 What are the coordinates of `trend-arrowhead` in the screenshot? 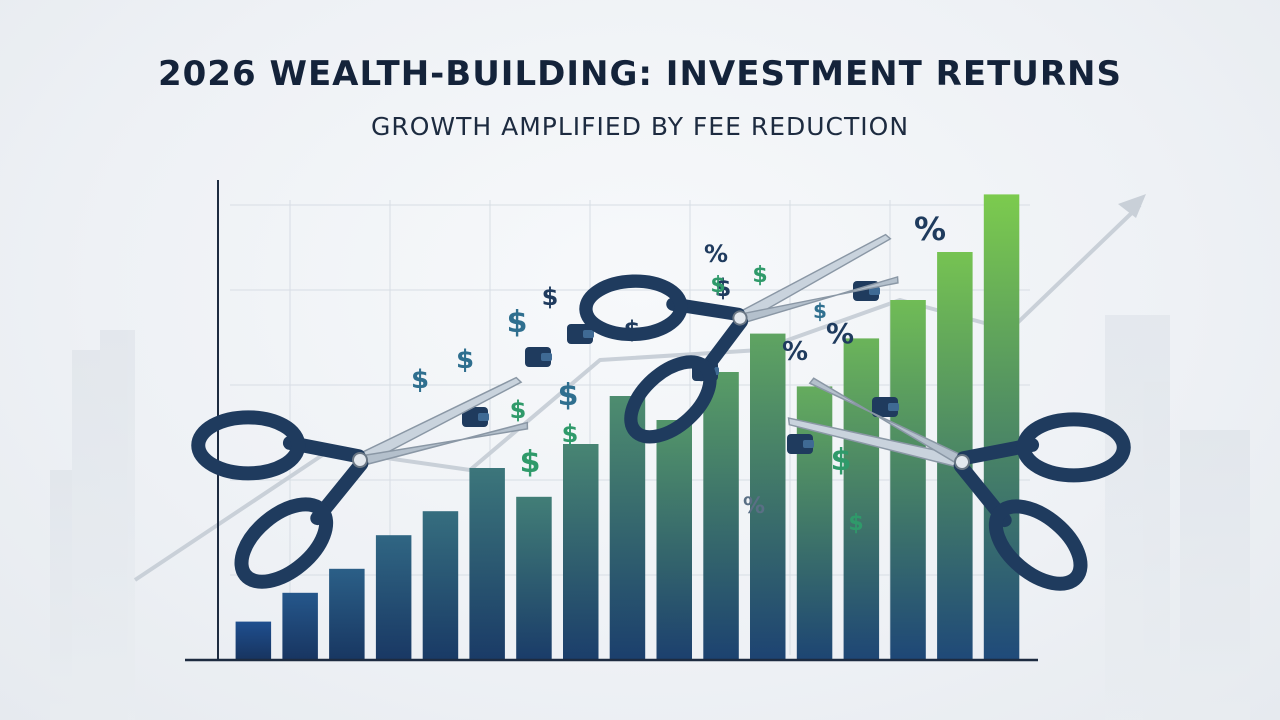 It's located at (1132, 206).